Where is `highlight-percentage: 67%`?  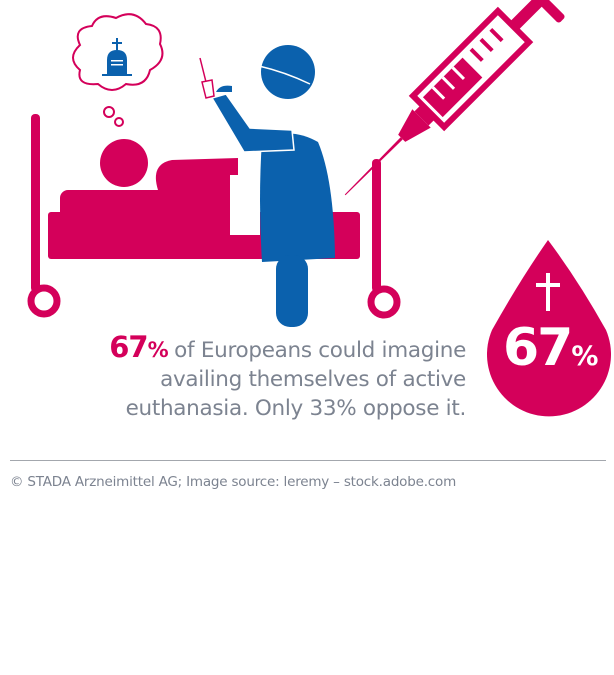 highlight-percentage: 67% is located at coordinates (139, 347).